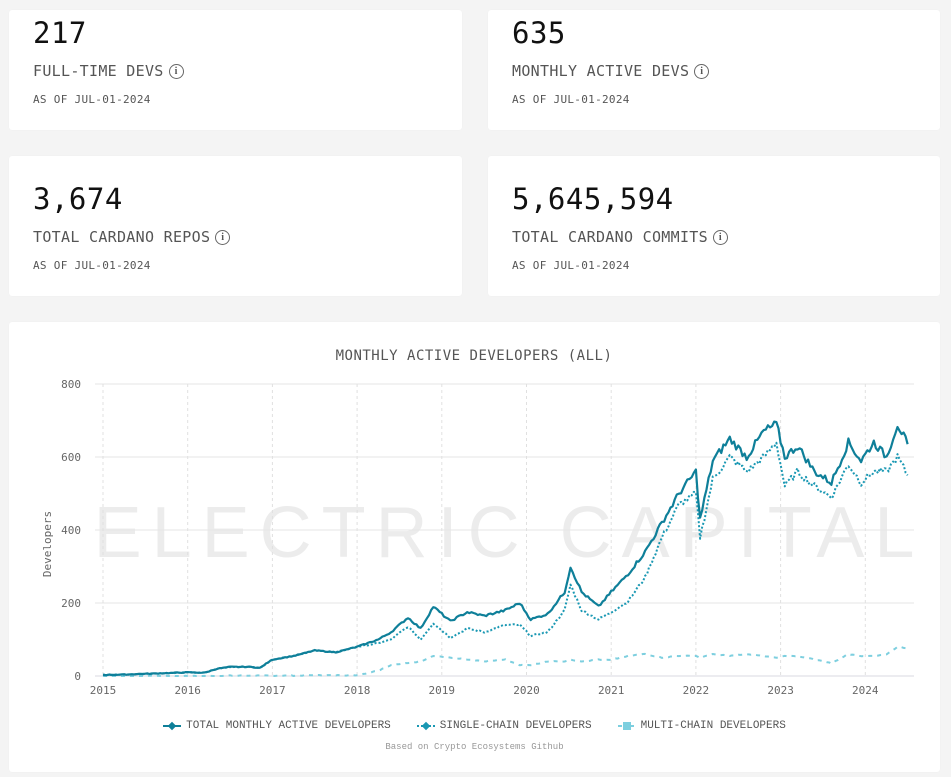 This screenshot has height=777, width=951. What do you see at coordinates (526, 690) in the screenshot?
I see `x-tick-label: 2020` at bounding box center [526, 690].